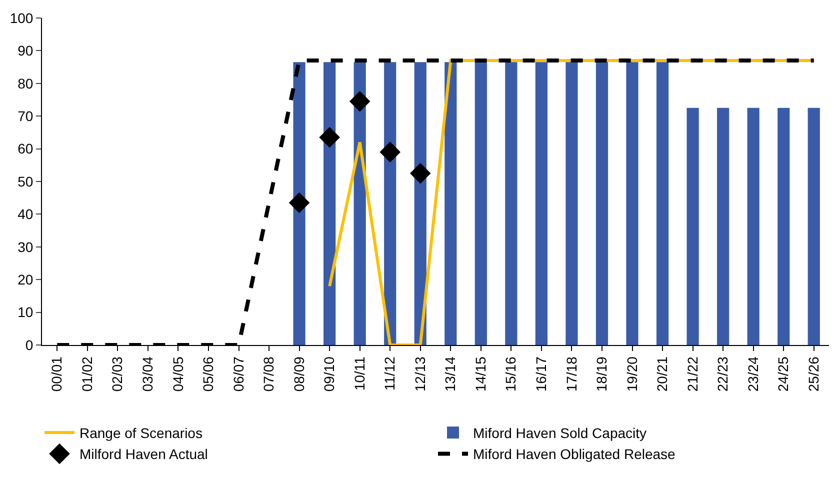 The width and height of the screenshot is (837, 478). What do you see at coordinates (26, 246) in the screenshot?
I see `y-tick-label: 30` at bounding box center [26, 246].